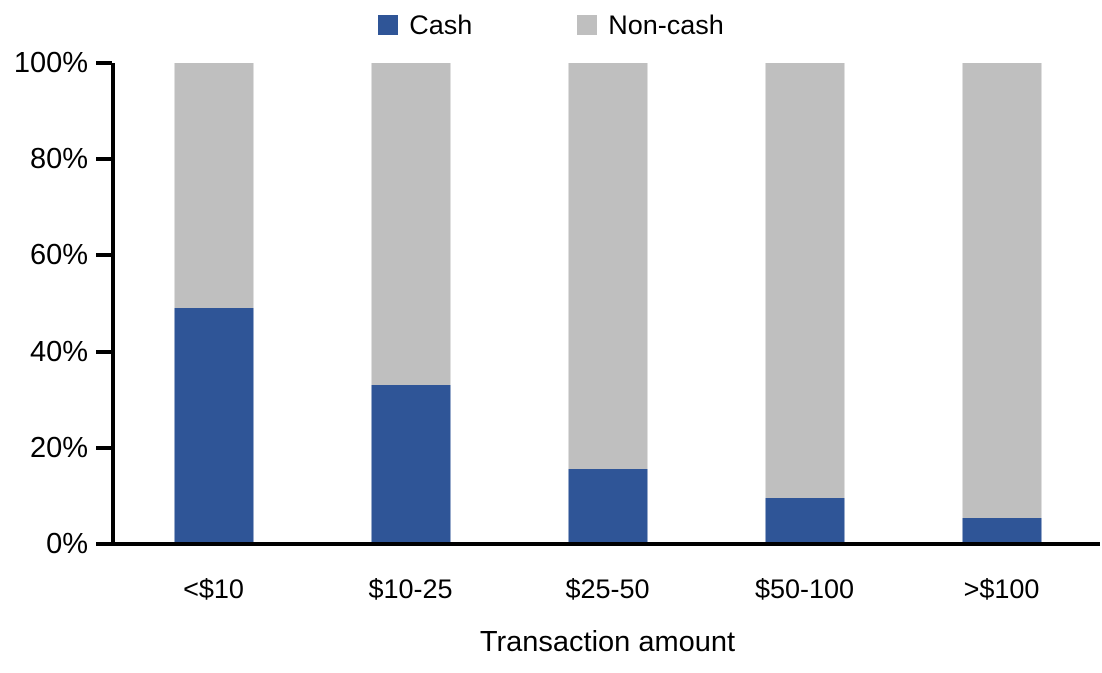 The image size is (1102, 673). Describe the element at coordinates (410, 589) in the screenshot. I see `x-axis-label: $10-25` at that location.